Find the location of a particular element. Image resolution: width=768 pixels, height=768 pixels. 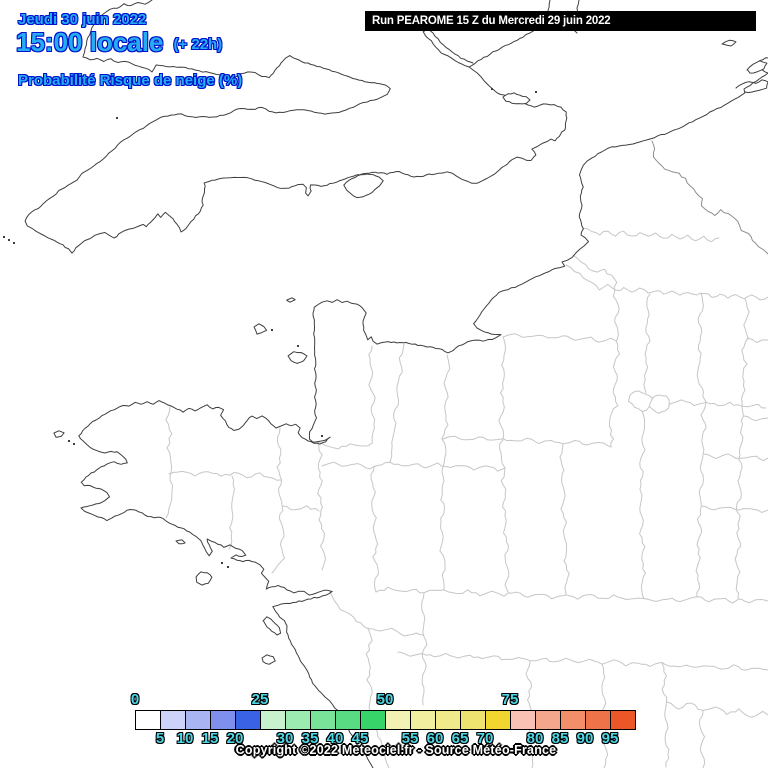

legend-color-scale is located at coordinates (385, 720).